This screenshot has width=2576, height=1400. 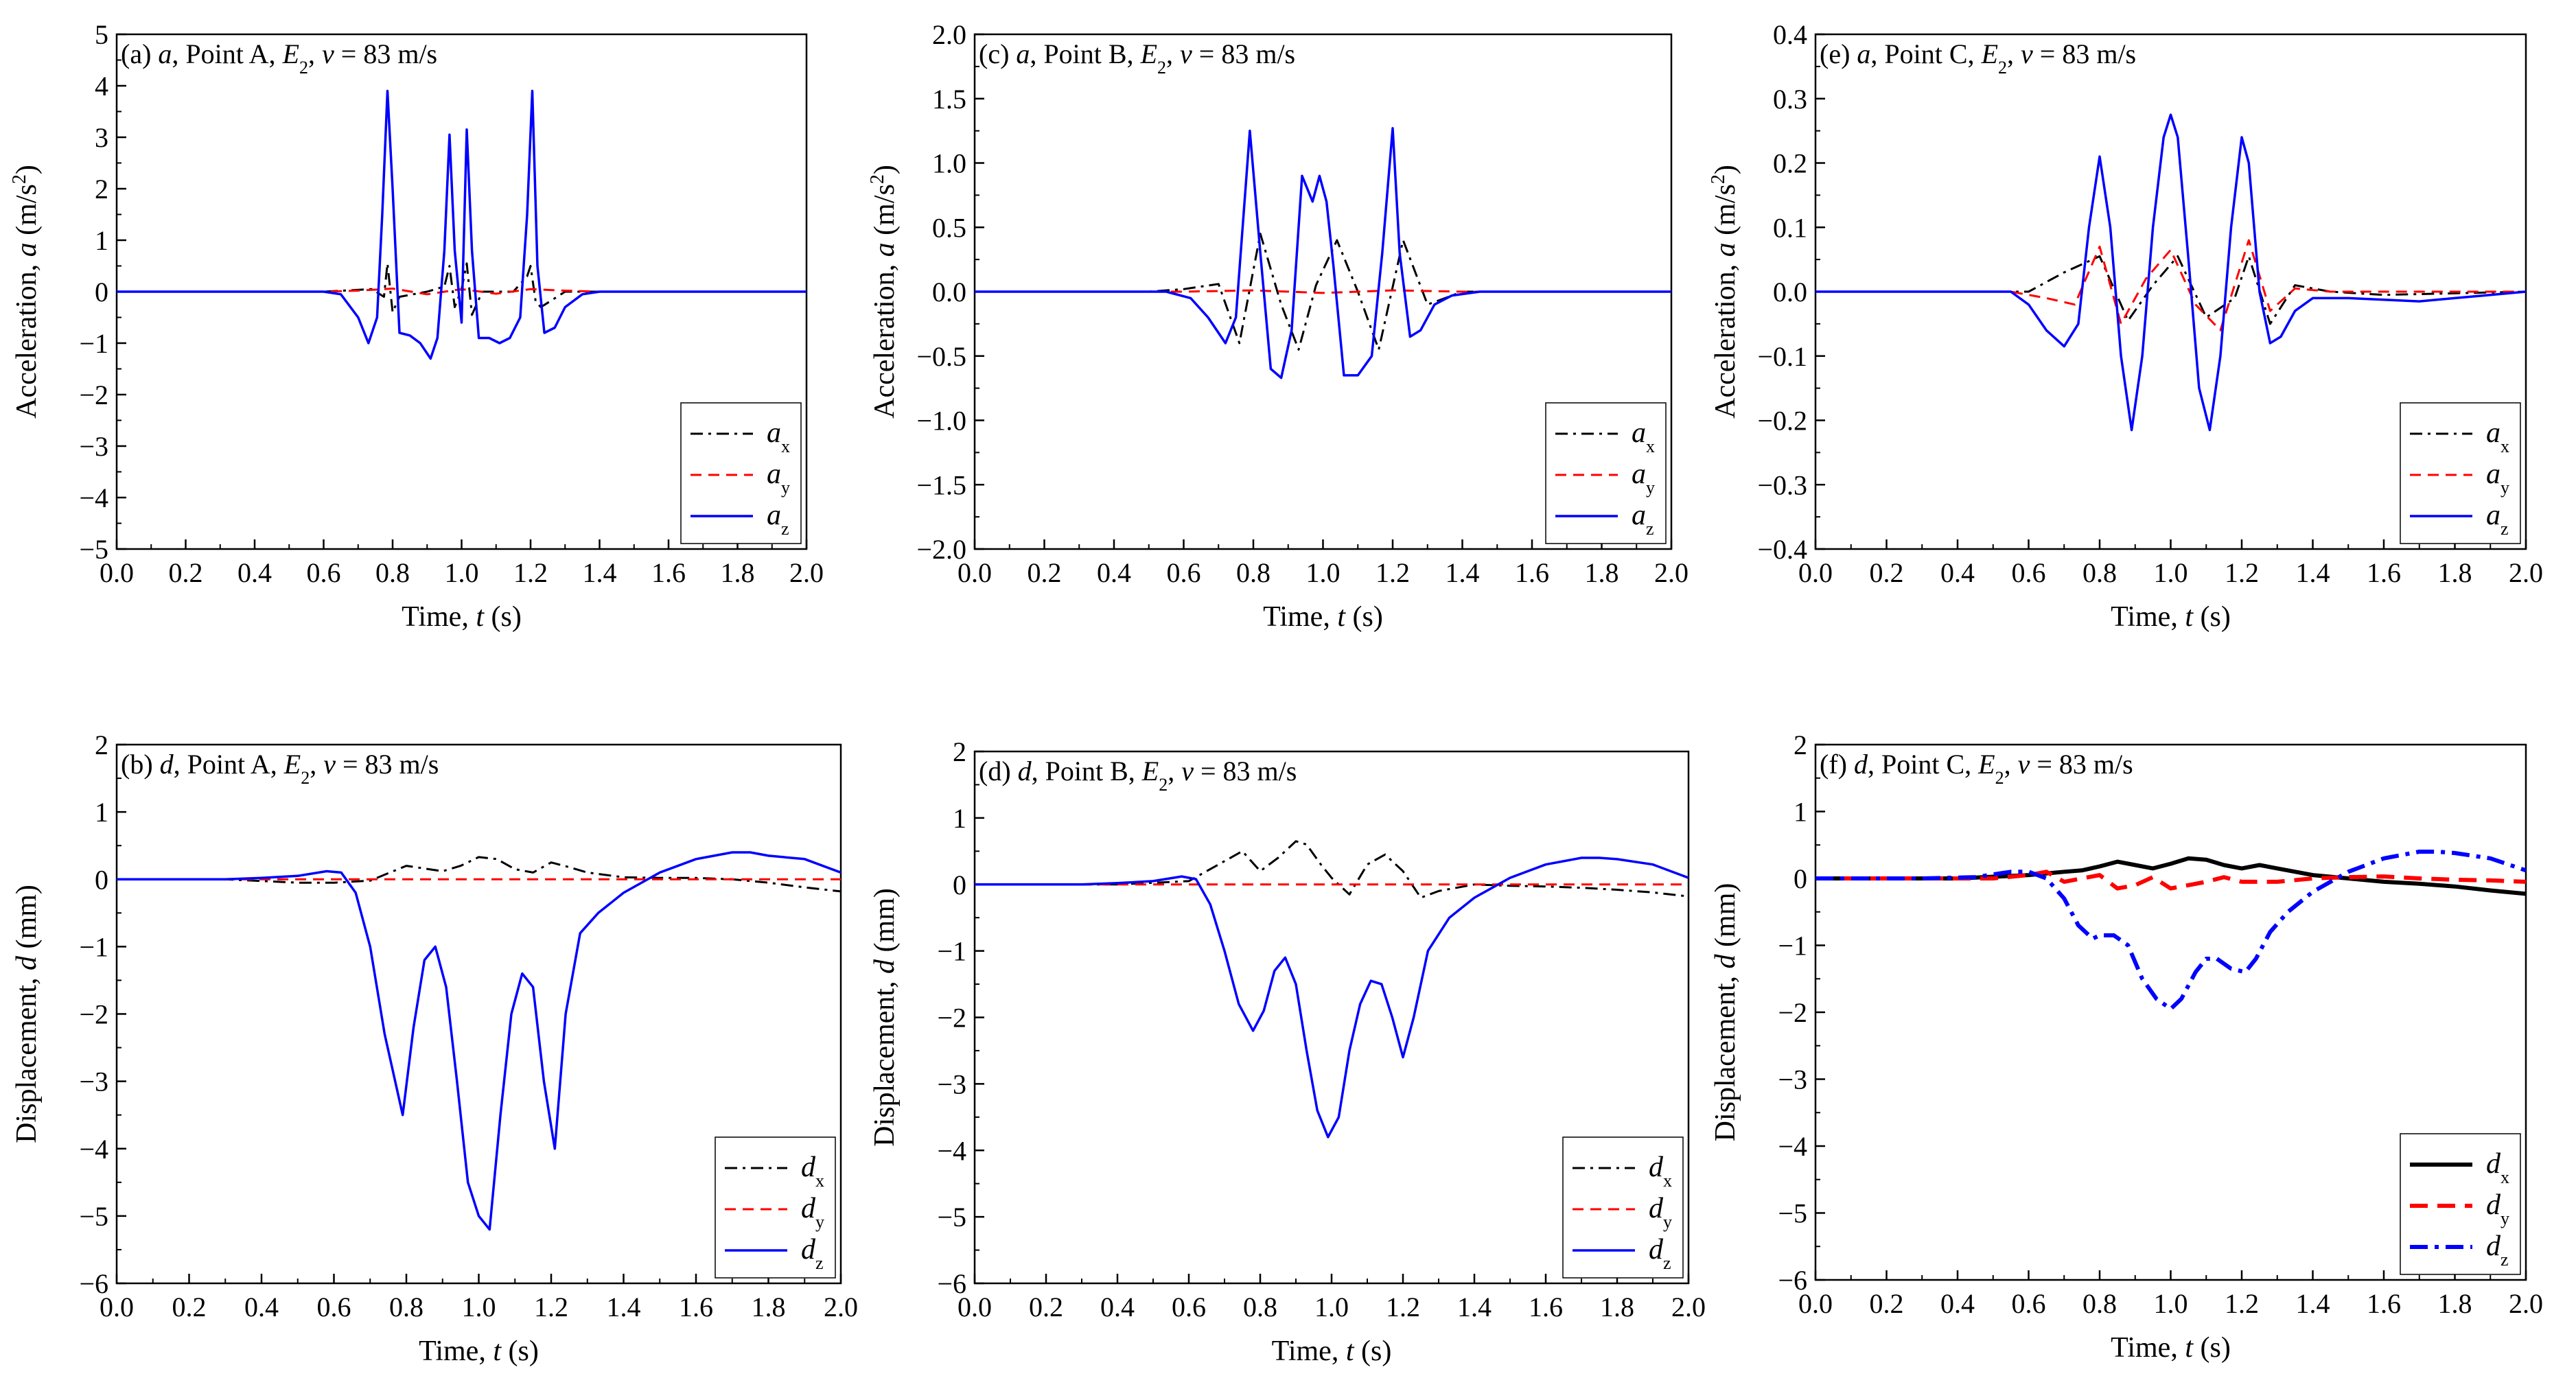 I want to click on series-line-az, so click(x=2170, y=272).